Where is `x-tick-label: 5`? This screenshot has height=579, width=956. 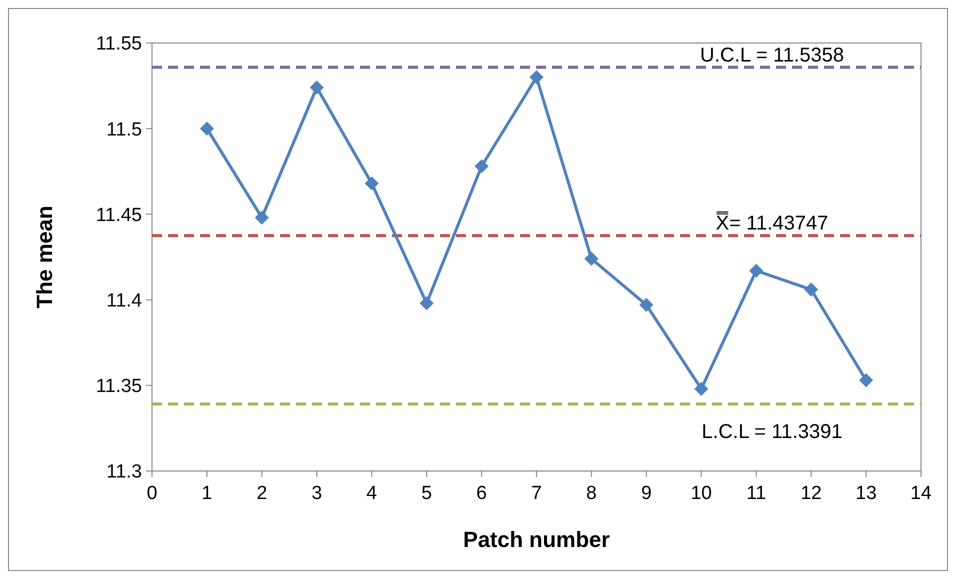 x-tick-label: 5 is located at coordinates (426, 493).